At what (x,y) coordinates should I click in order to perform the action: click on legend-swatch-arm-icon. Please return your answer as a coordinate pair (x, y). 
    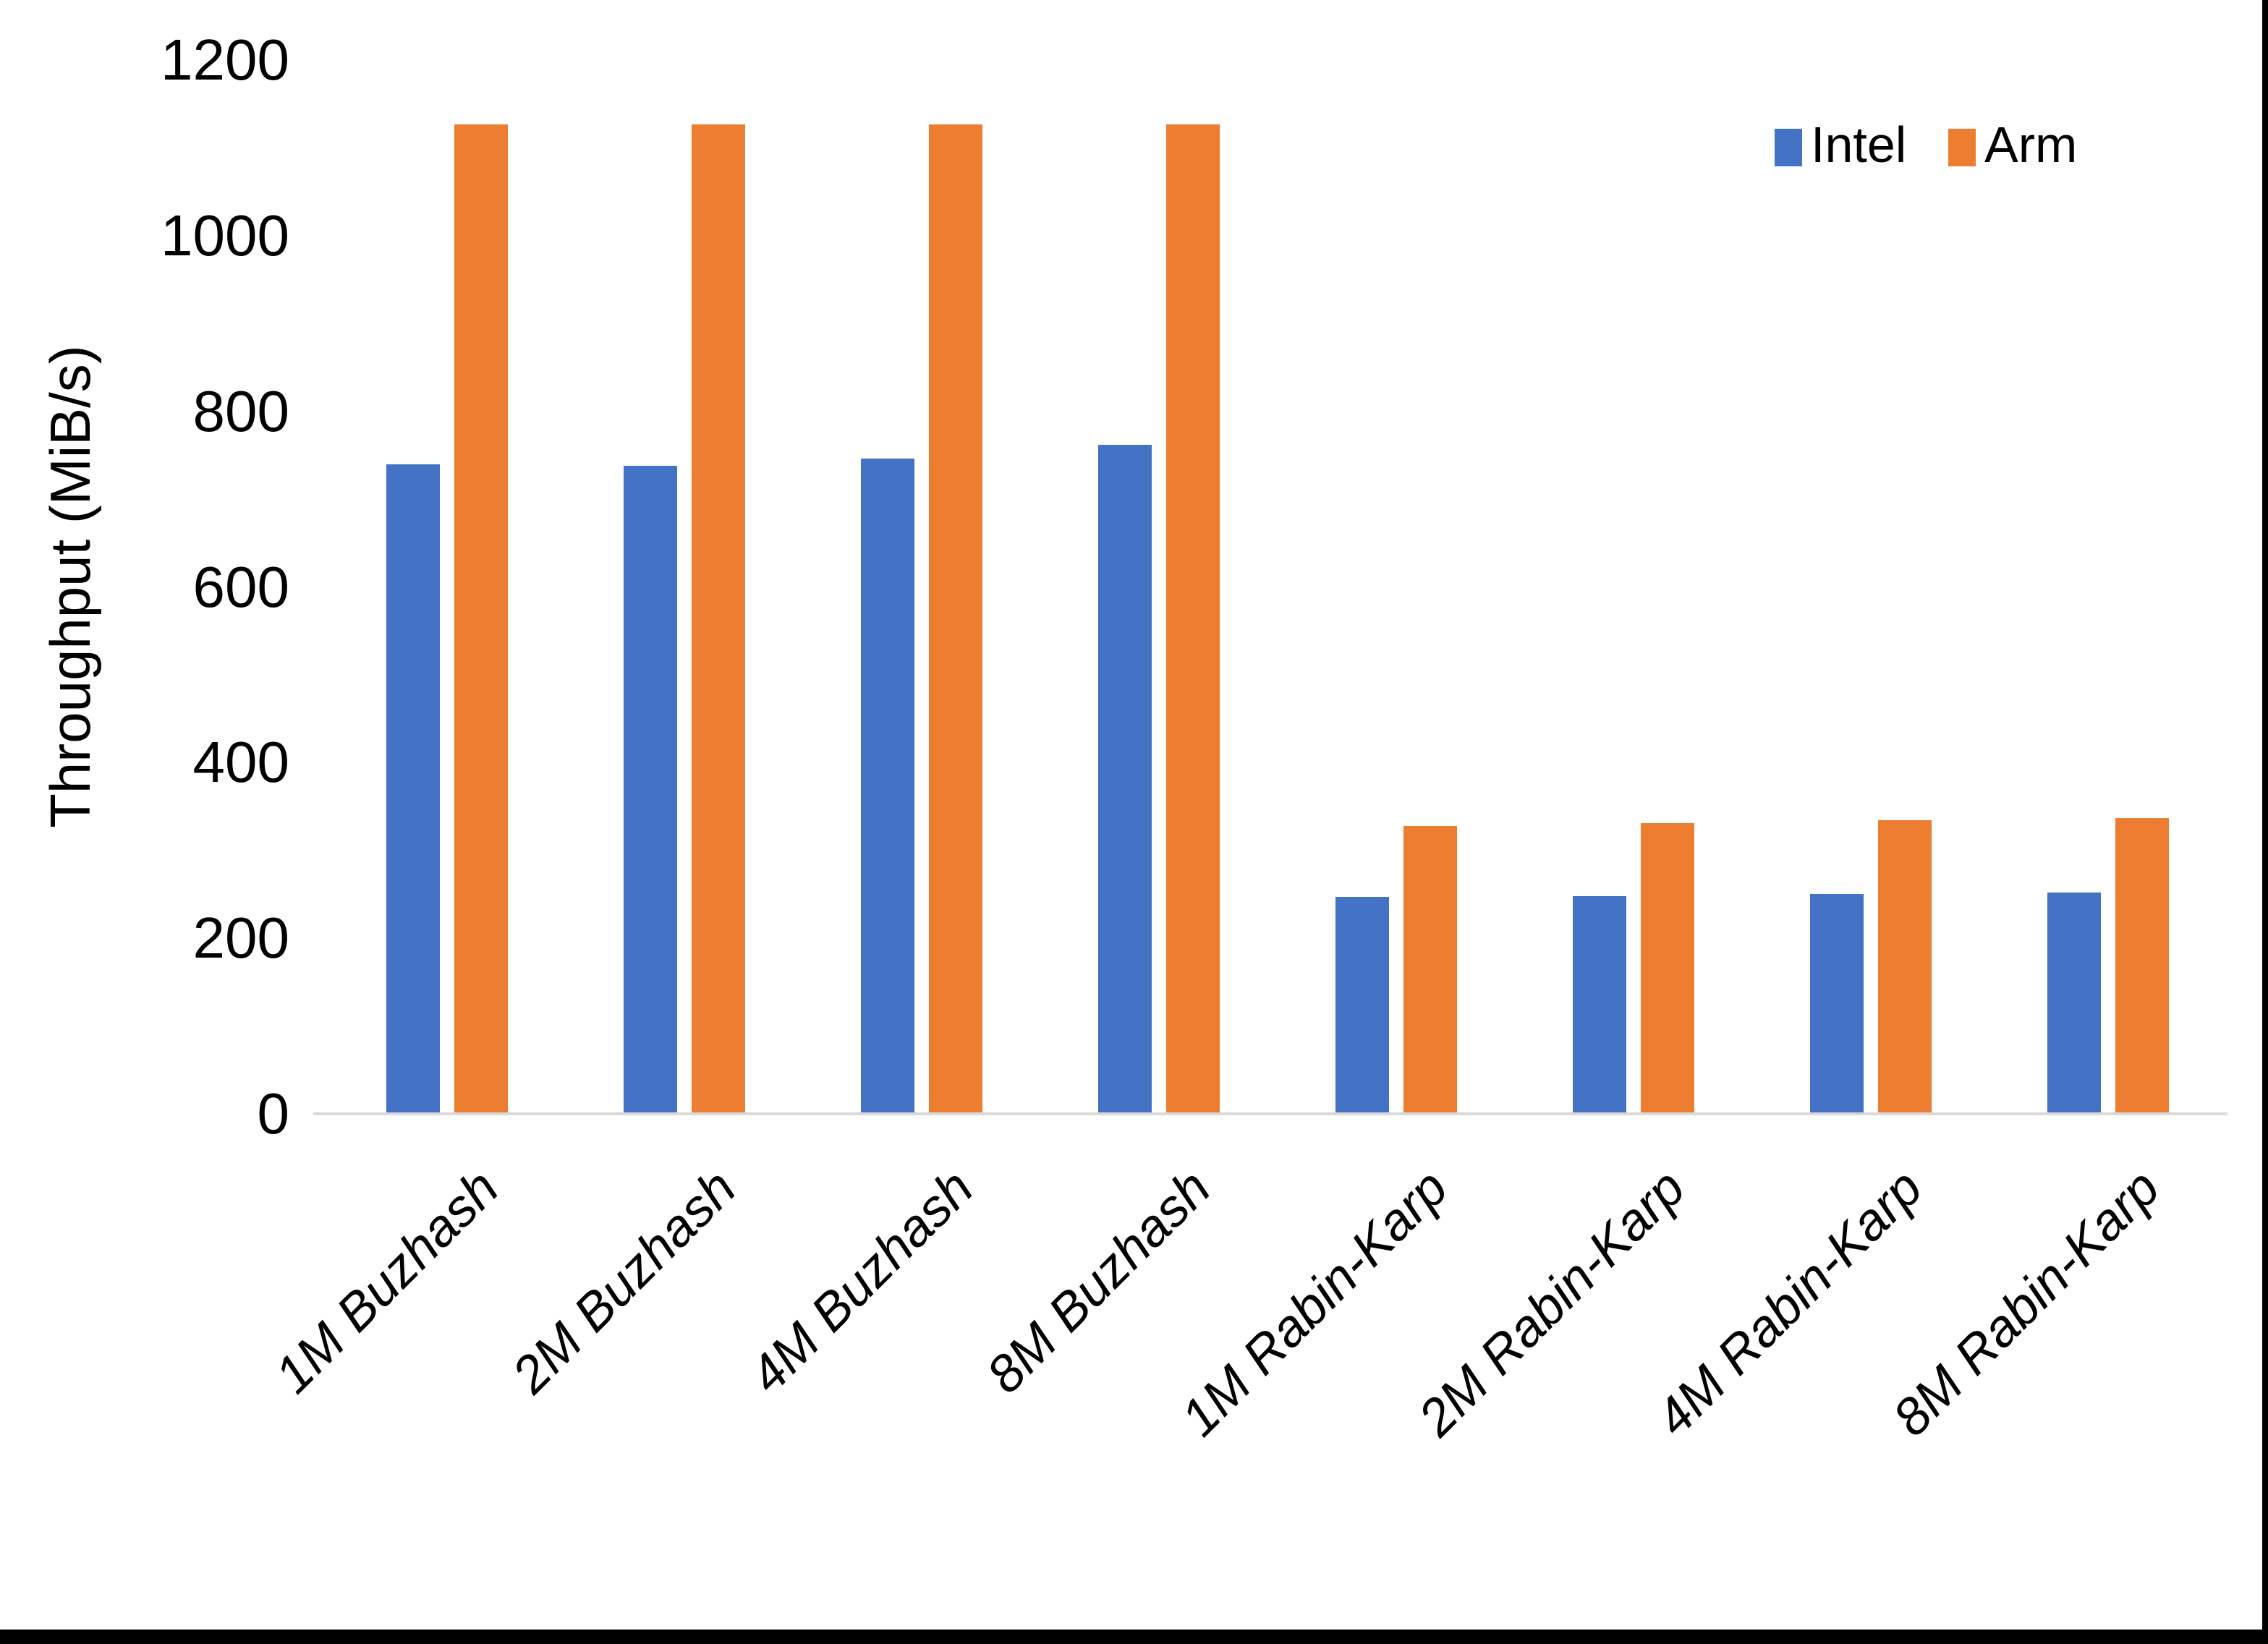
    Looking at the image, I should click on (1962, 147).